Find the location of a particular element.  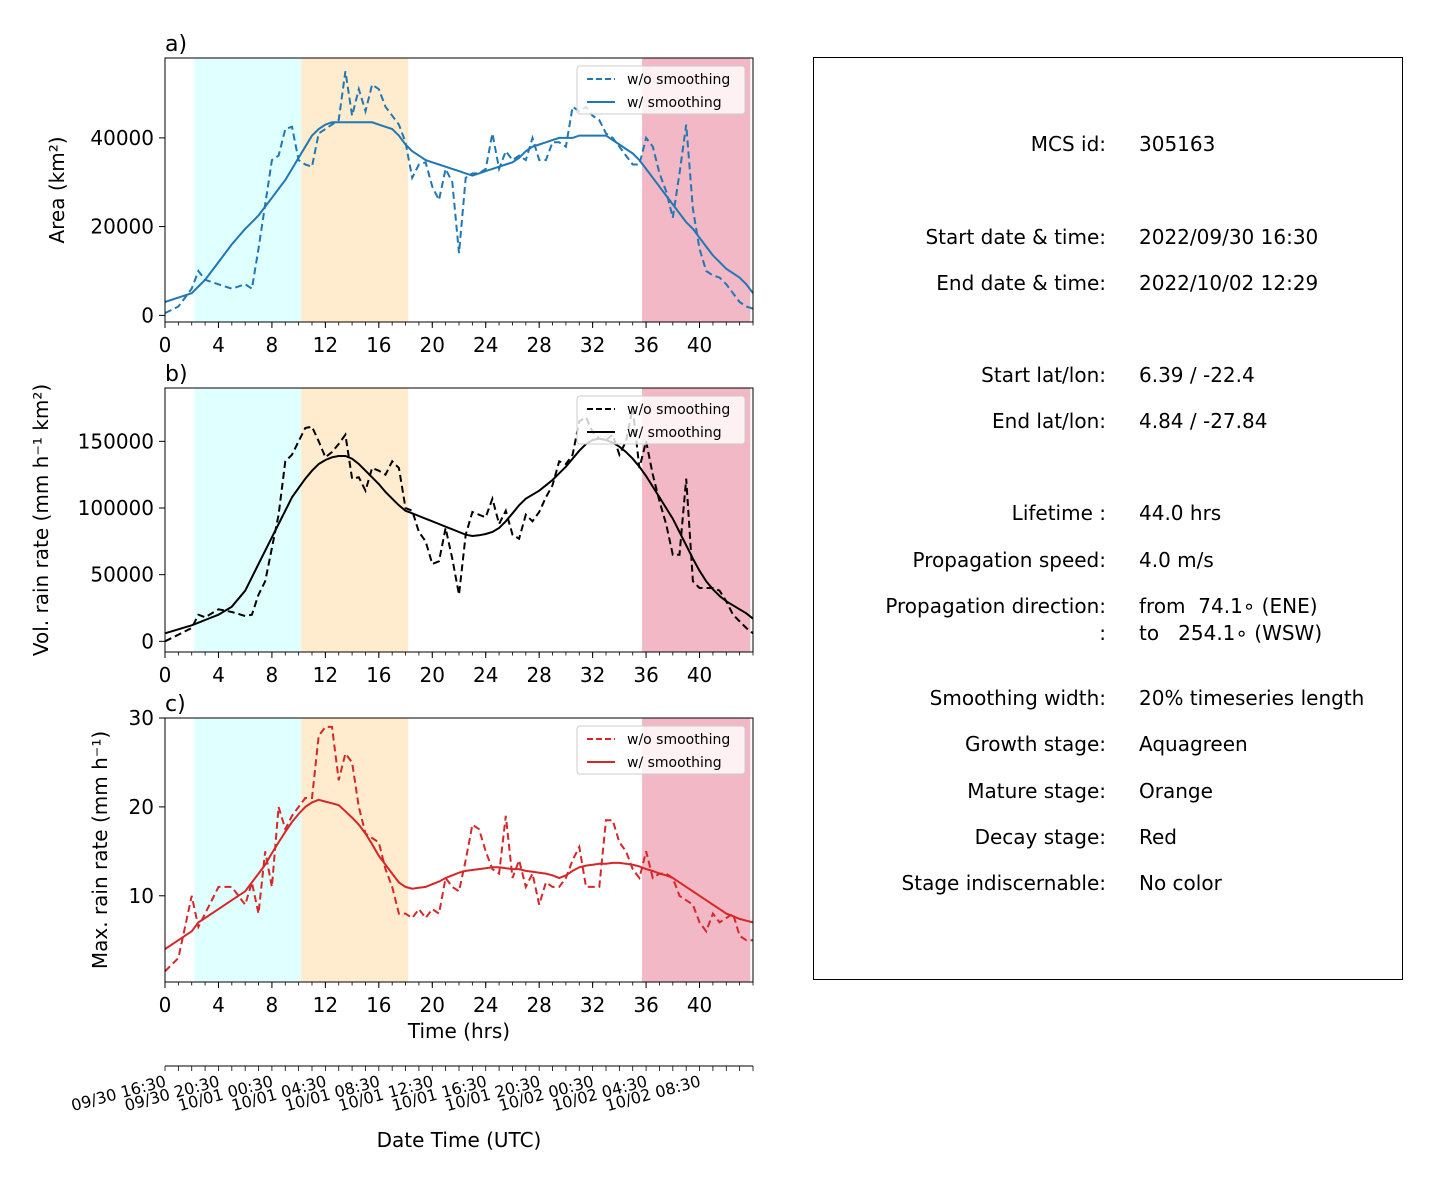

volrain-y-axis-label: Vol. rain rate (mm h⁻¹ km²) is located at coordinates (41, 520).